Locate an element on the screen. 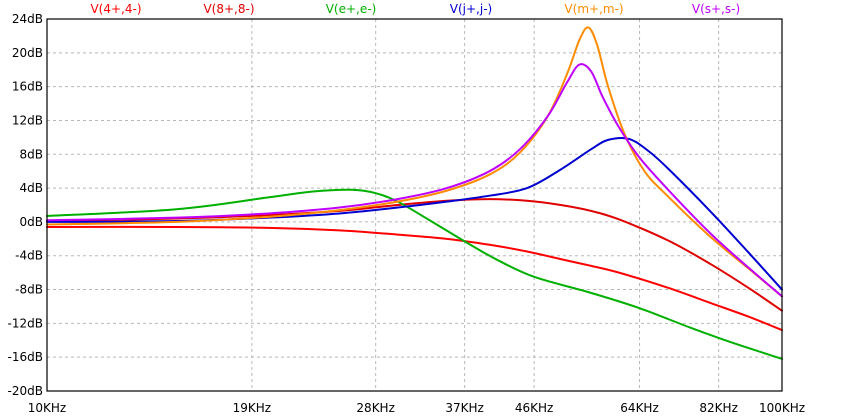 The width and height of the screenshot is (844, 417). x-tick-label: 19KHz is located at coordinates (252, 408).